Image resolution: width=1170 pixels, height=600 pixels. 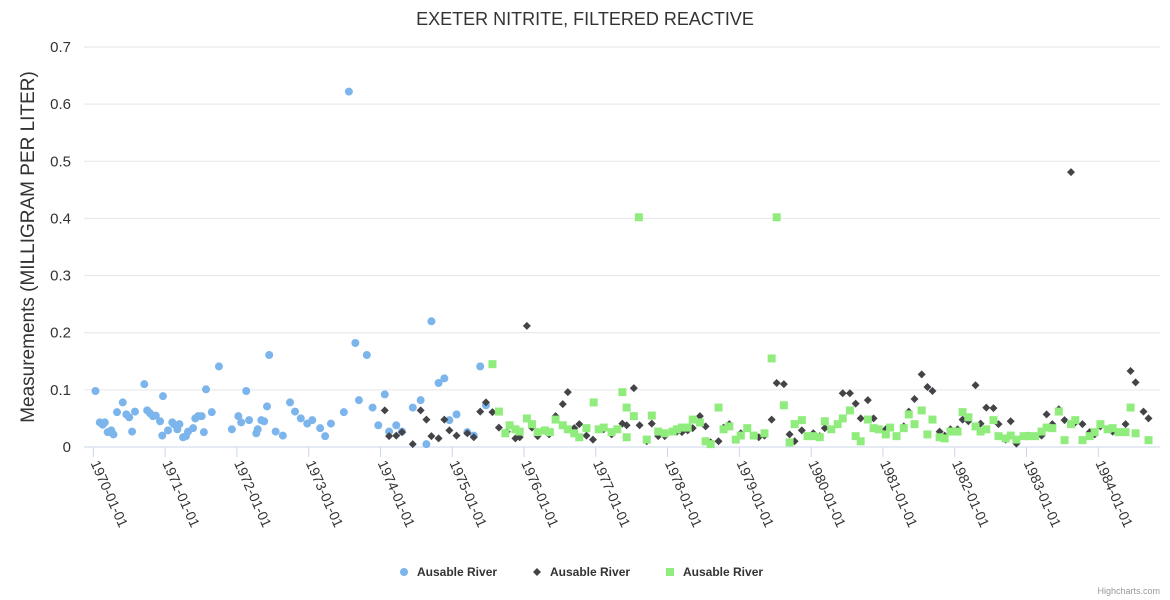 I want to click on legend-item-diamond: Ausable River, so click(x=581, y=572).